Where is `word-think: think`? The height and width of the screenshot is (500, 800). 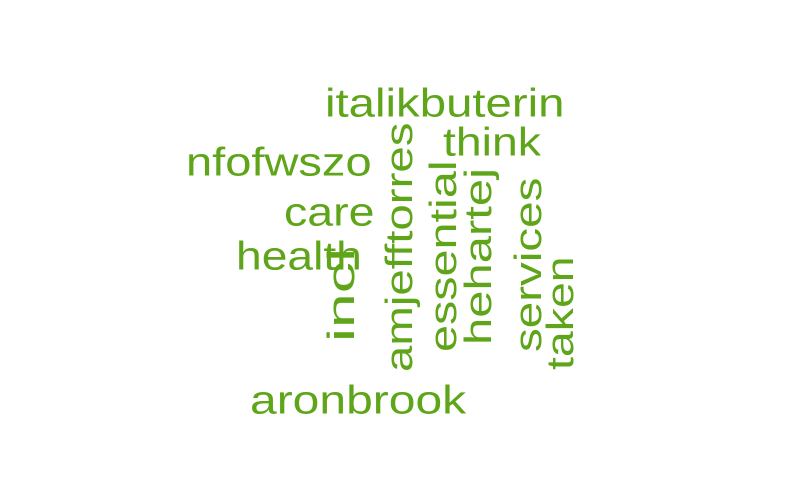
word-think: think is located at coordinates (492, 142).